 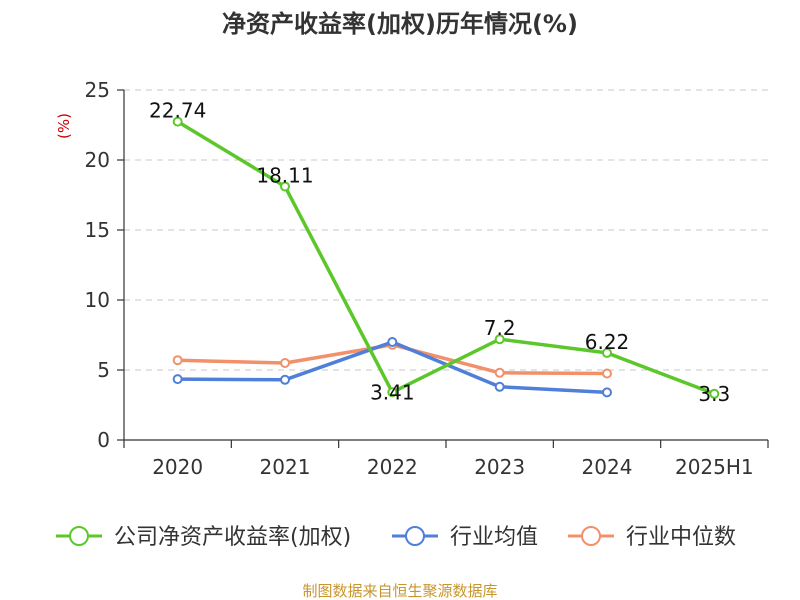 I want to click on y-tick-label: 15, so click(x=97, y=230).